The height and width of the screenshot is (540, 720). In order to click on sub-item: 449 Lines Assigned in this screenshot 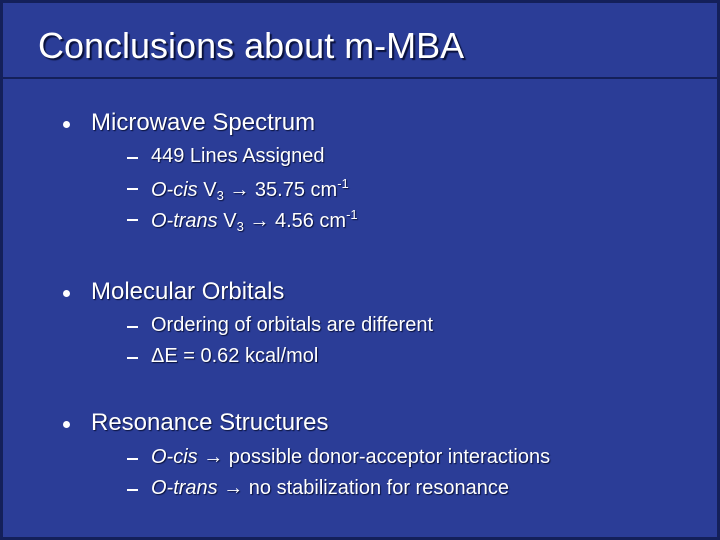, I will do `click(237, 156)`.